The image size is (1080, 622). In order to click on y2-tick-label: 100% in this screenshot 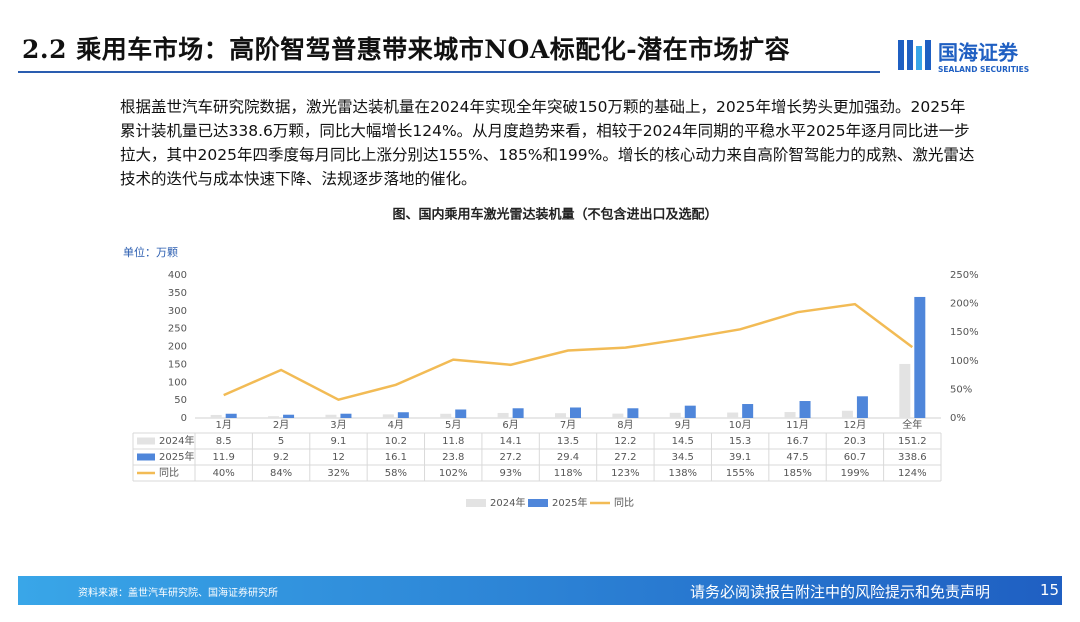, I will do `click(964, 361)`.